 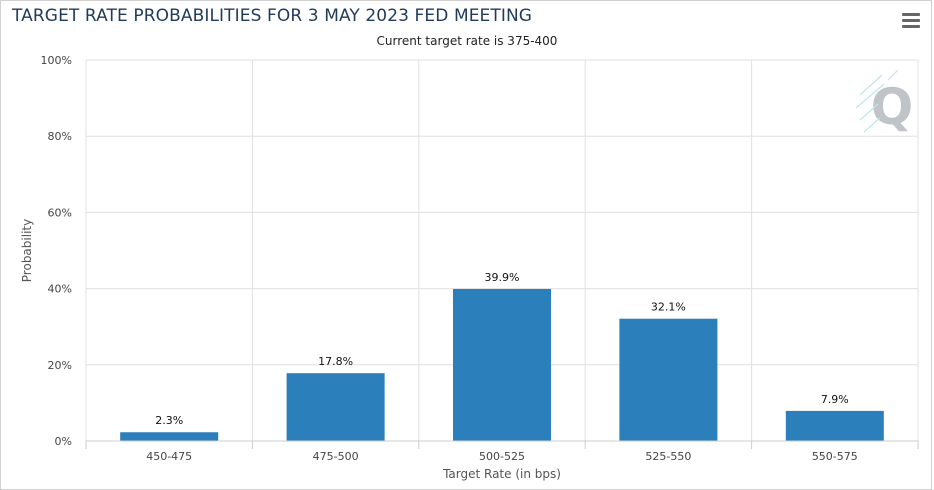 I want to click on y-axis-ticks: 0% 20% 40% 60% 80% 100%, so click(x=56, y=251).